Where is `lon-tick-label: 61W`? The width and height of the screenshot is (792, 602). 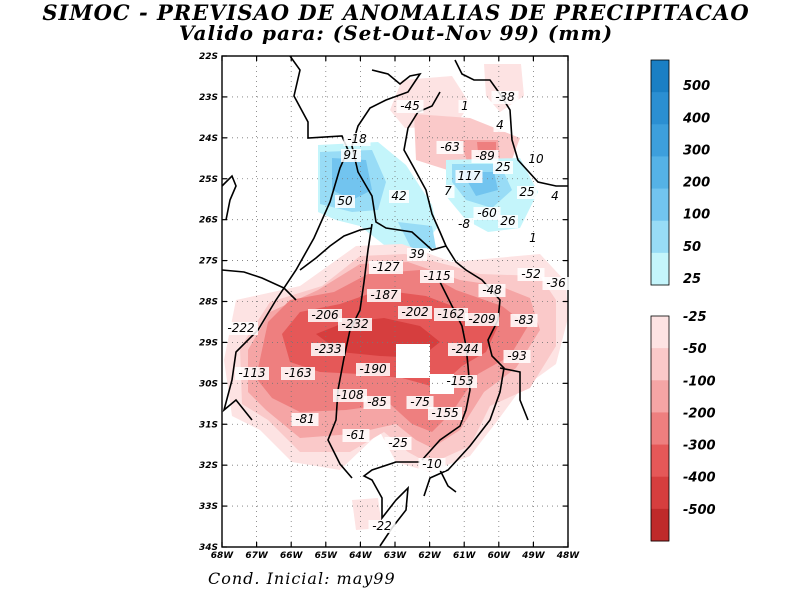
lon-tick-label: 61W is located at coordinates (465, 556).